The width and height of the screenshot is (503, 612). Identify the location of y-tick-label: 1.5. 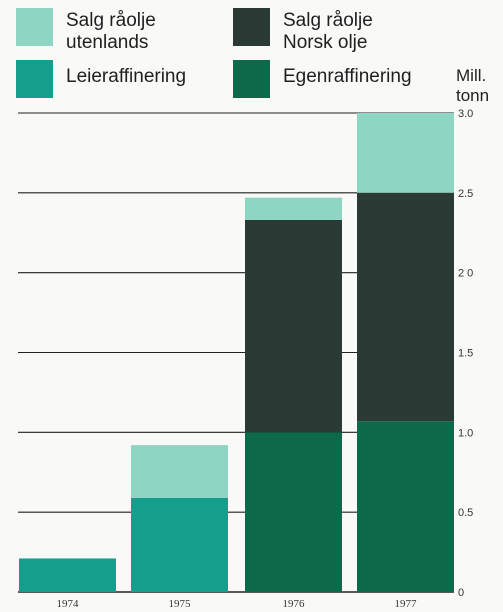
(465, 354).